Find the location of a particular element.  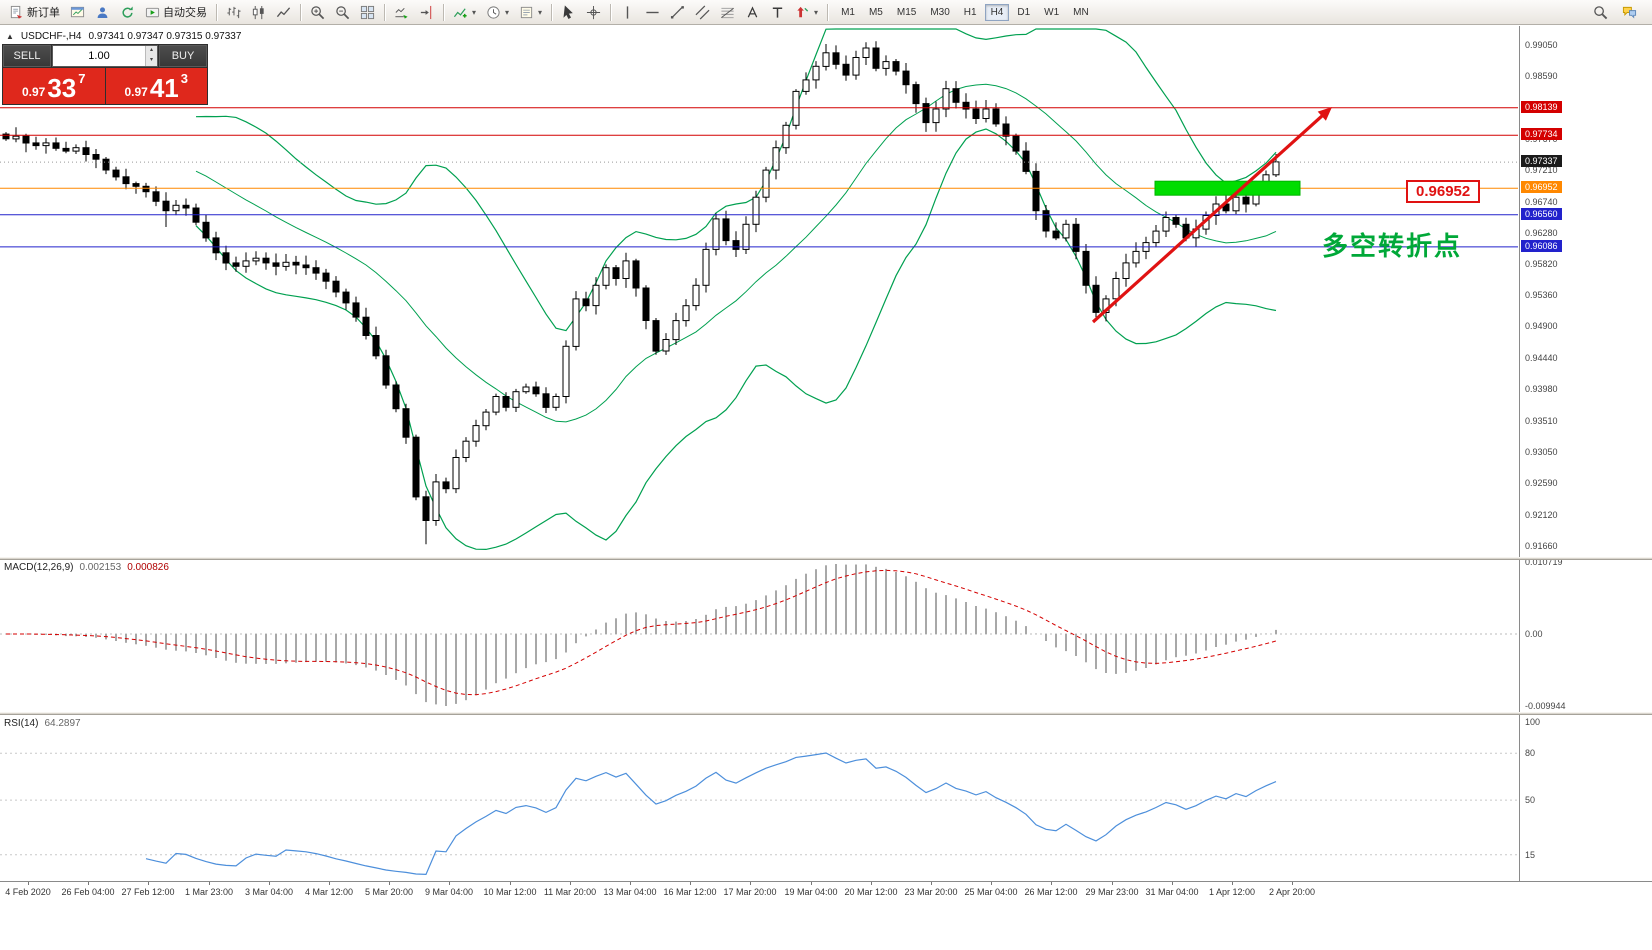

buy-button: BUY is located at coordinates (183, 56).